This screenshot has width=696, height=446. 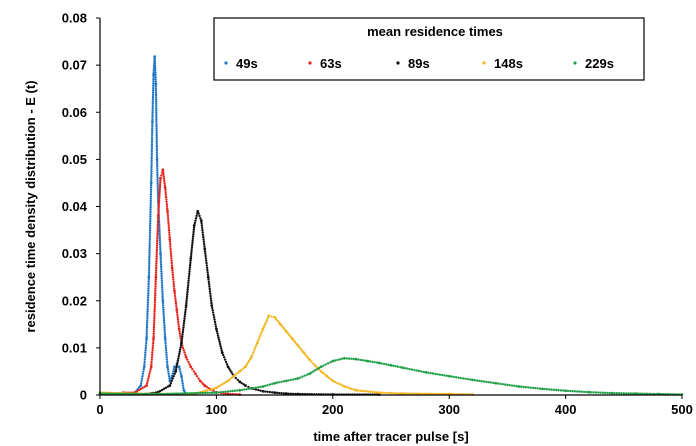 What do you see at coordinates (217, 409) in the screenshot?
I see `x-tick-label: 100` at bounding box center [217, 409].